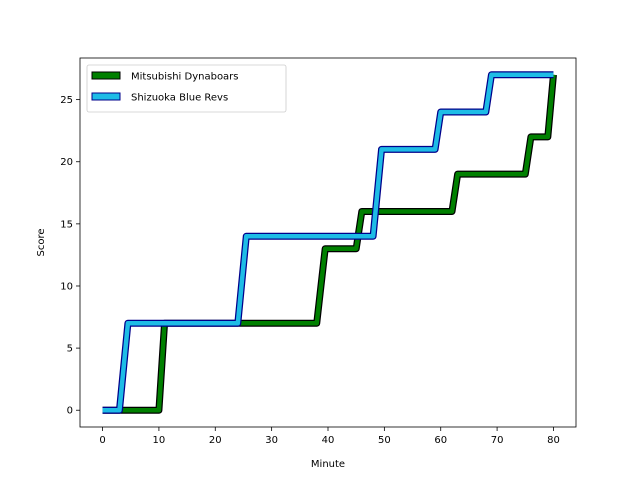 The height and width of the screenshot is (480, 640). What do you see at coordinates (70, 349) in the screenshot?
I see `y-tick-label: 5` at bounding box center [70, 349].